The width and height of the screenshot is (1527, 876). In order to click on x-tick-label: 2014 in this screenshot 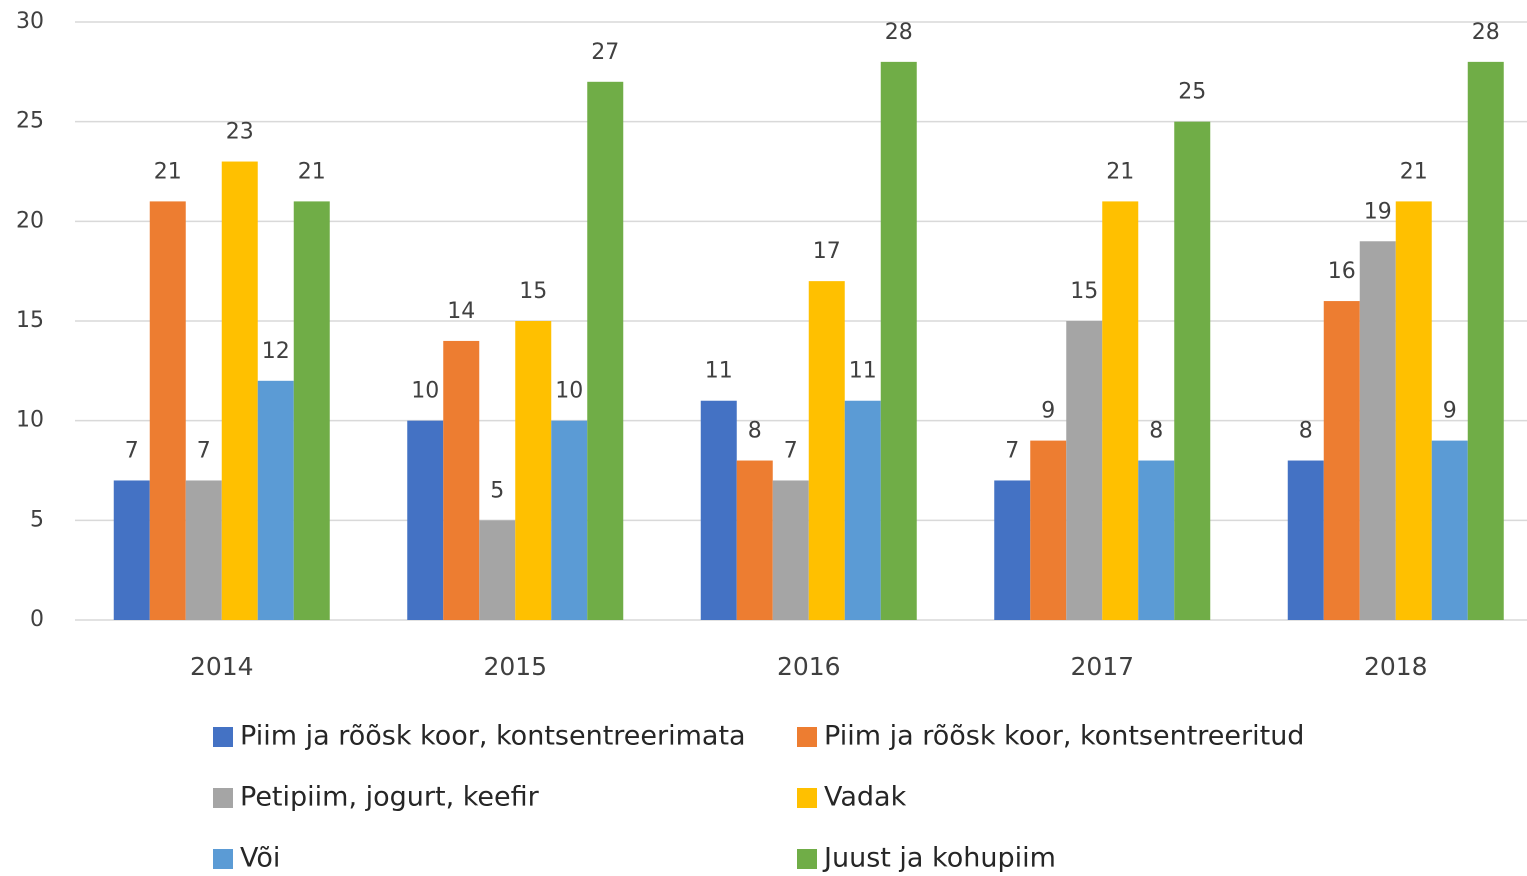, I will do `click(222, 666)`.